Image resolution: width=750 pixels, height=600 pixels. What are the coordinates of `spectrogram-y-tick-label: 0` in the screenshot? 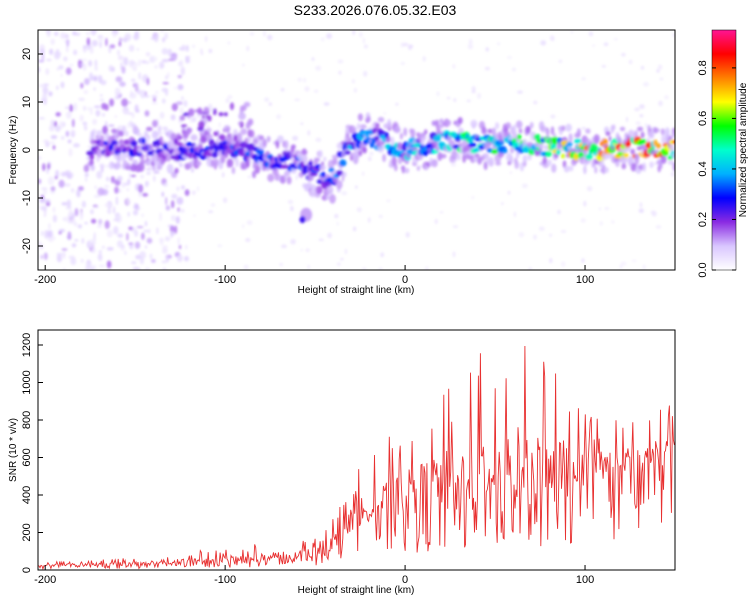 It's located at (27, 150).